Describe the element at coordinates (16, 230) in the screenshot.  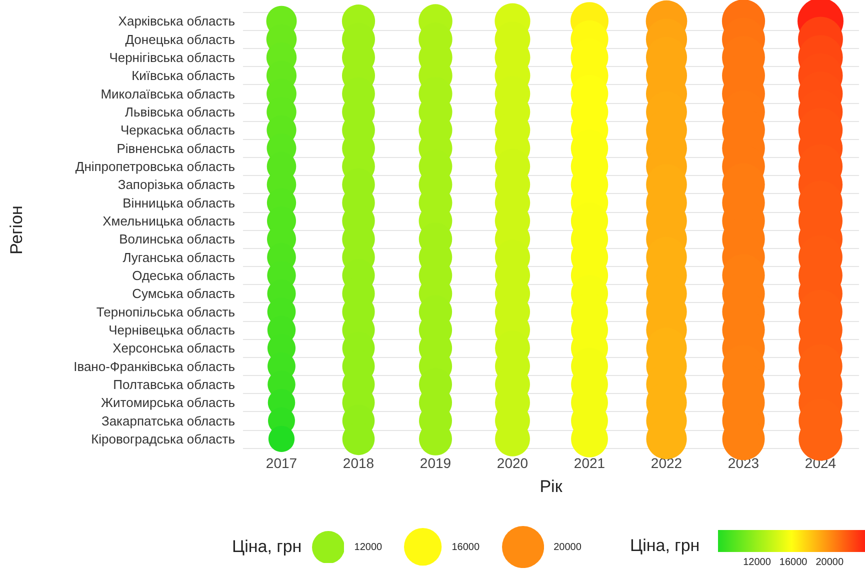
I see `y-axis-title: Регіон` at that location.